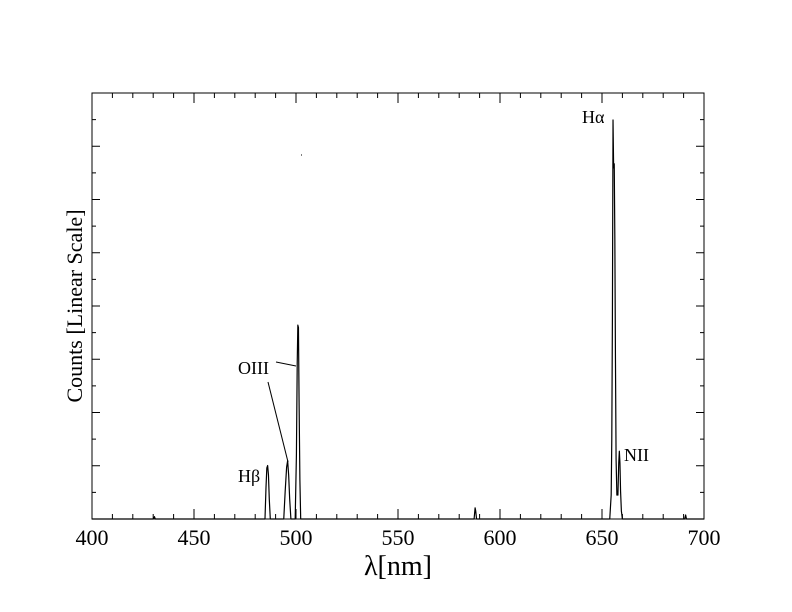 This screenshot has height=612, width=792. Describe the element at coordinates (296, 537) in the screenshot. I see `x-tick-label: 500` at that location.